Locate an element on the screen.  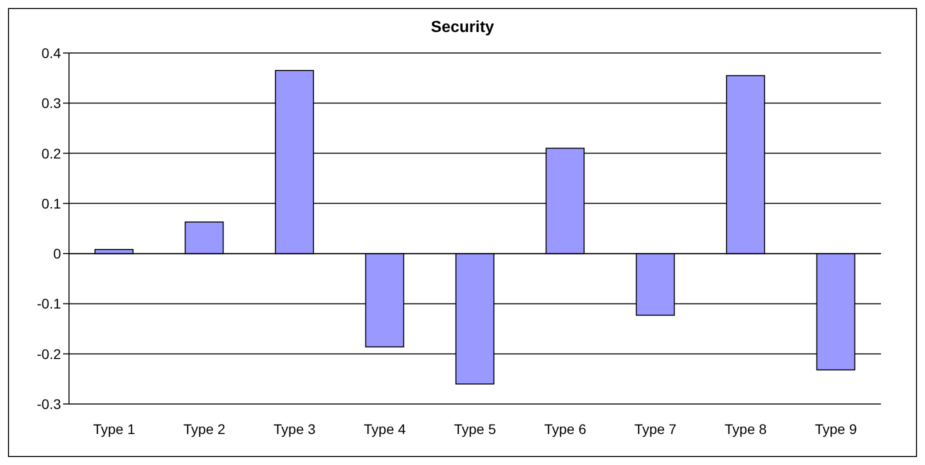
y-tick-label: 0.1 is located at coordinates (52, 203).